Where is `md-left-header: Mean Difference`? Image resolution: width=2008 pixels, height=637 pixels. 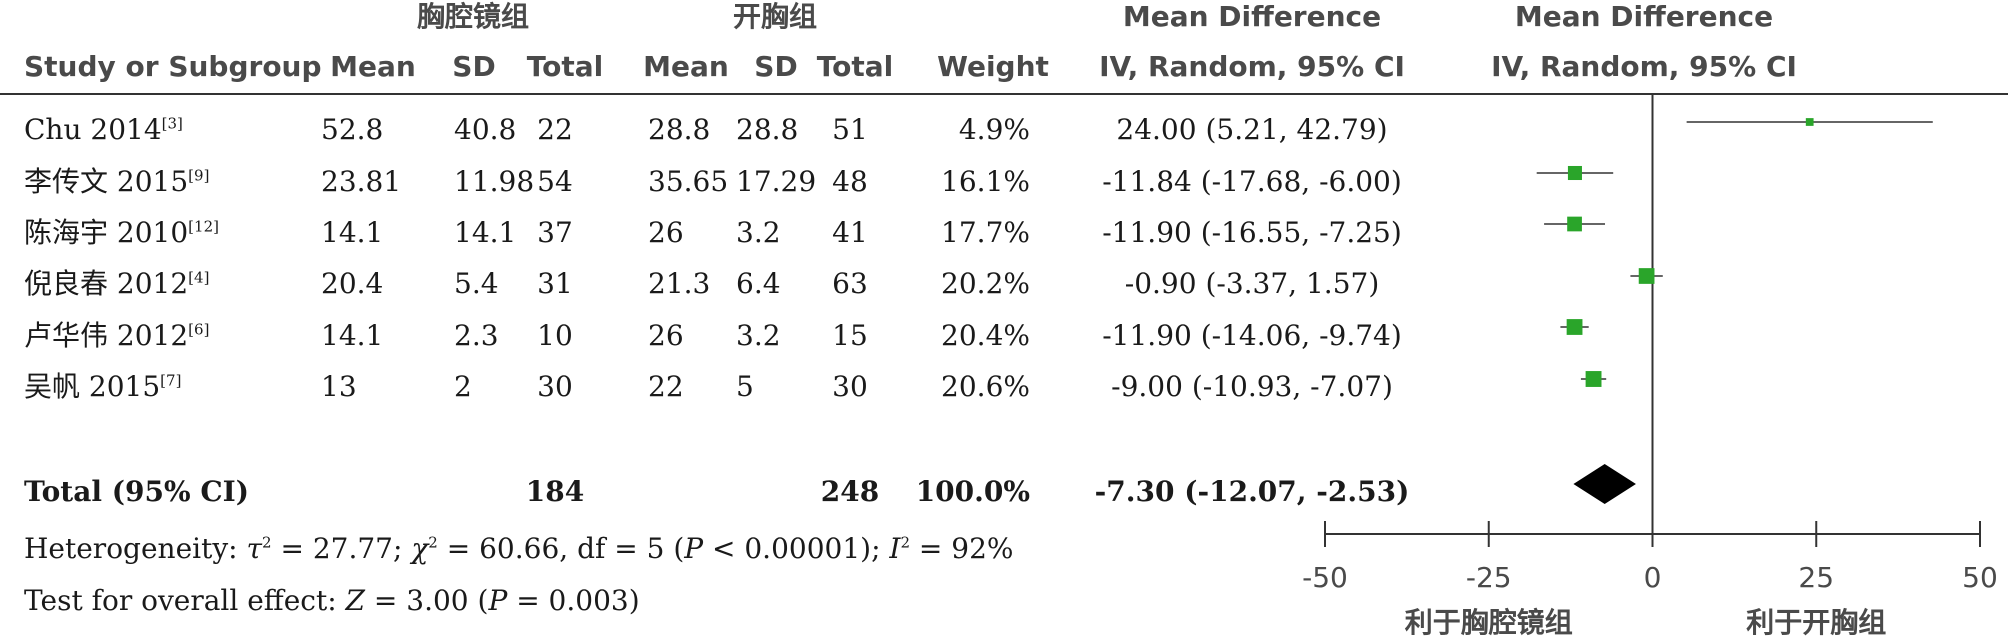 md-left-header: Mean Difference is located at coordinates (1252, 16).